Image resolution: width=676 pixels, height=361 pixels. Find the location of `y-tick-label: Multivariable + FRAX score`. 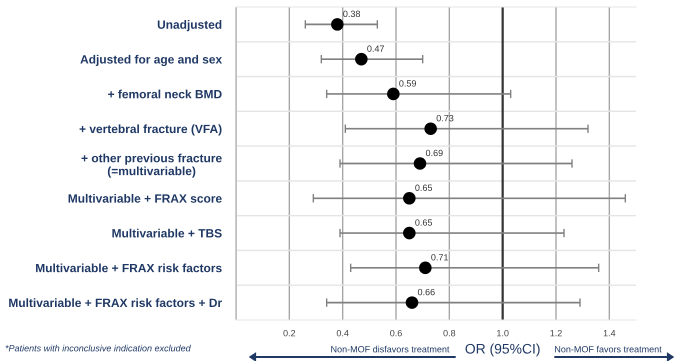

y-tick-label: Multivariable + FRAX score is located at coordinates (145, 198).